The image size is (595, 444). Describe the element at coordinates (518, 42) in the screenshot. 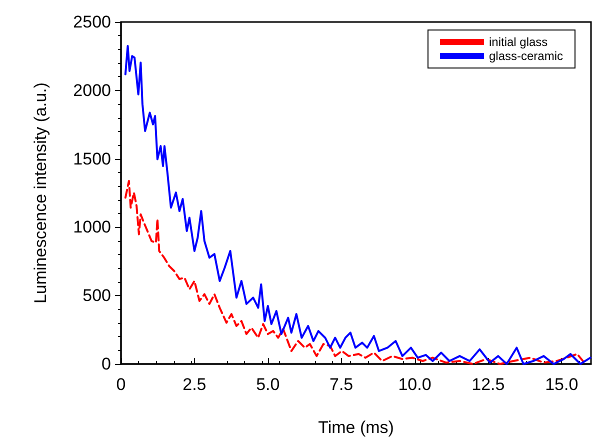

I see `legend-label: initial glass` at that location.